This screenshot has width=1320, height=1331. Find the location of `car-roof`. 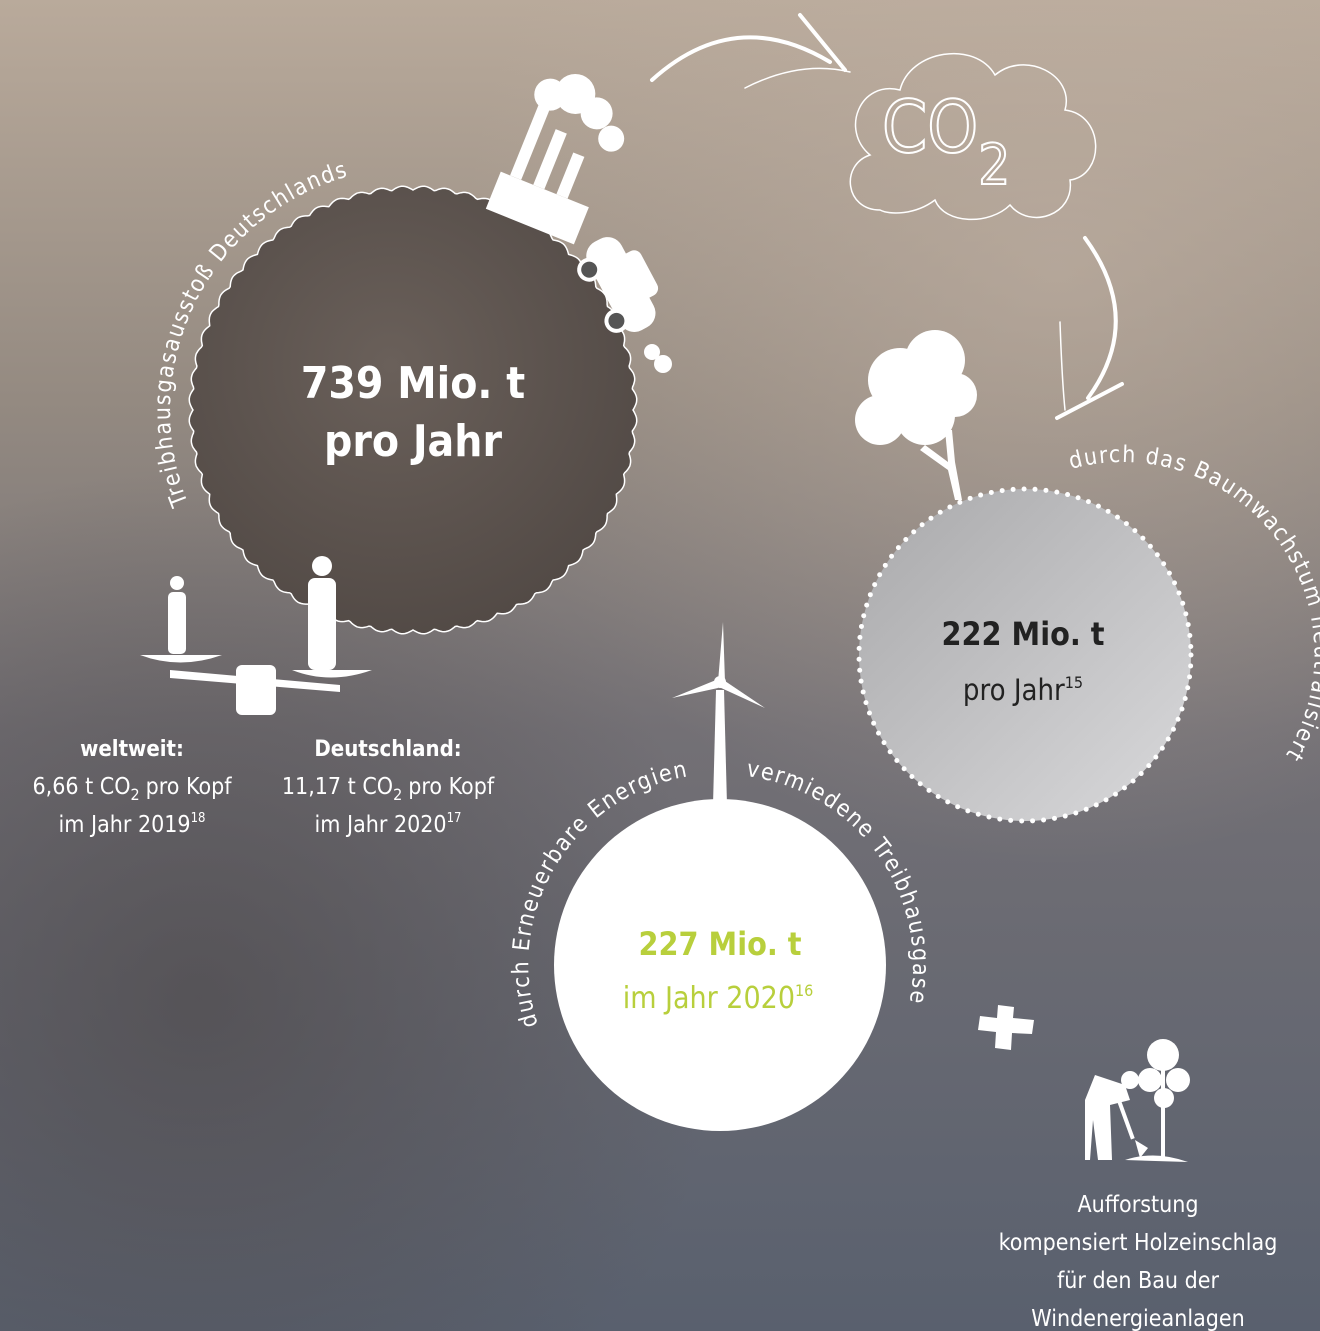

car-roof is located at coordinates (639, 275).